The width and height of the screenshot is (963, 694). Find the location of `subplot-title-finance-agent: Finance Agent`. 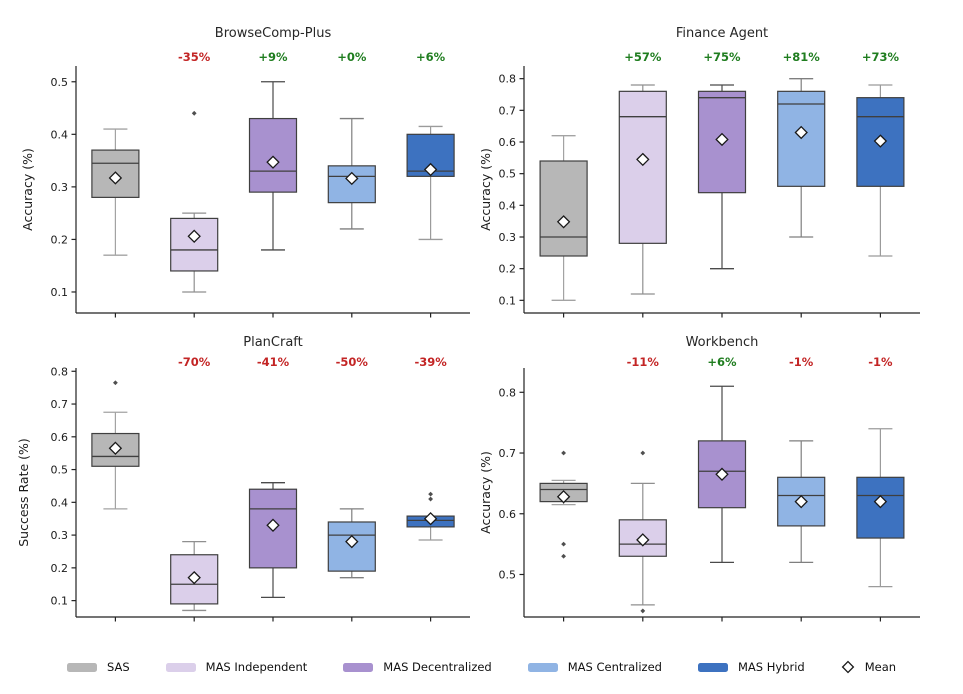

subplot-title-finance-agent: Finance Agent is located at coordinates (722, 33).